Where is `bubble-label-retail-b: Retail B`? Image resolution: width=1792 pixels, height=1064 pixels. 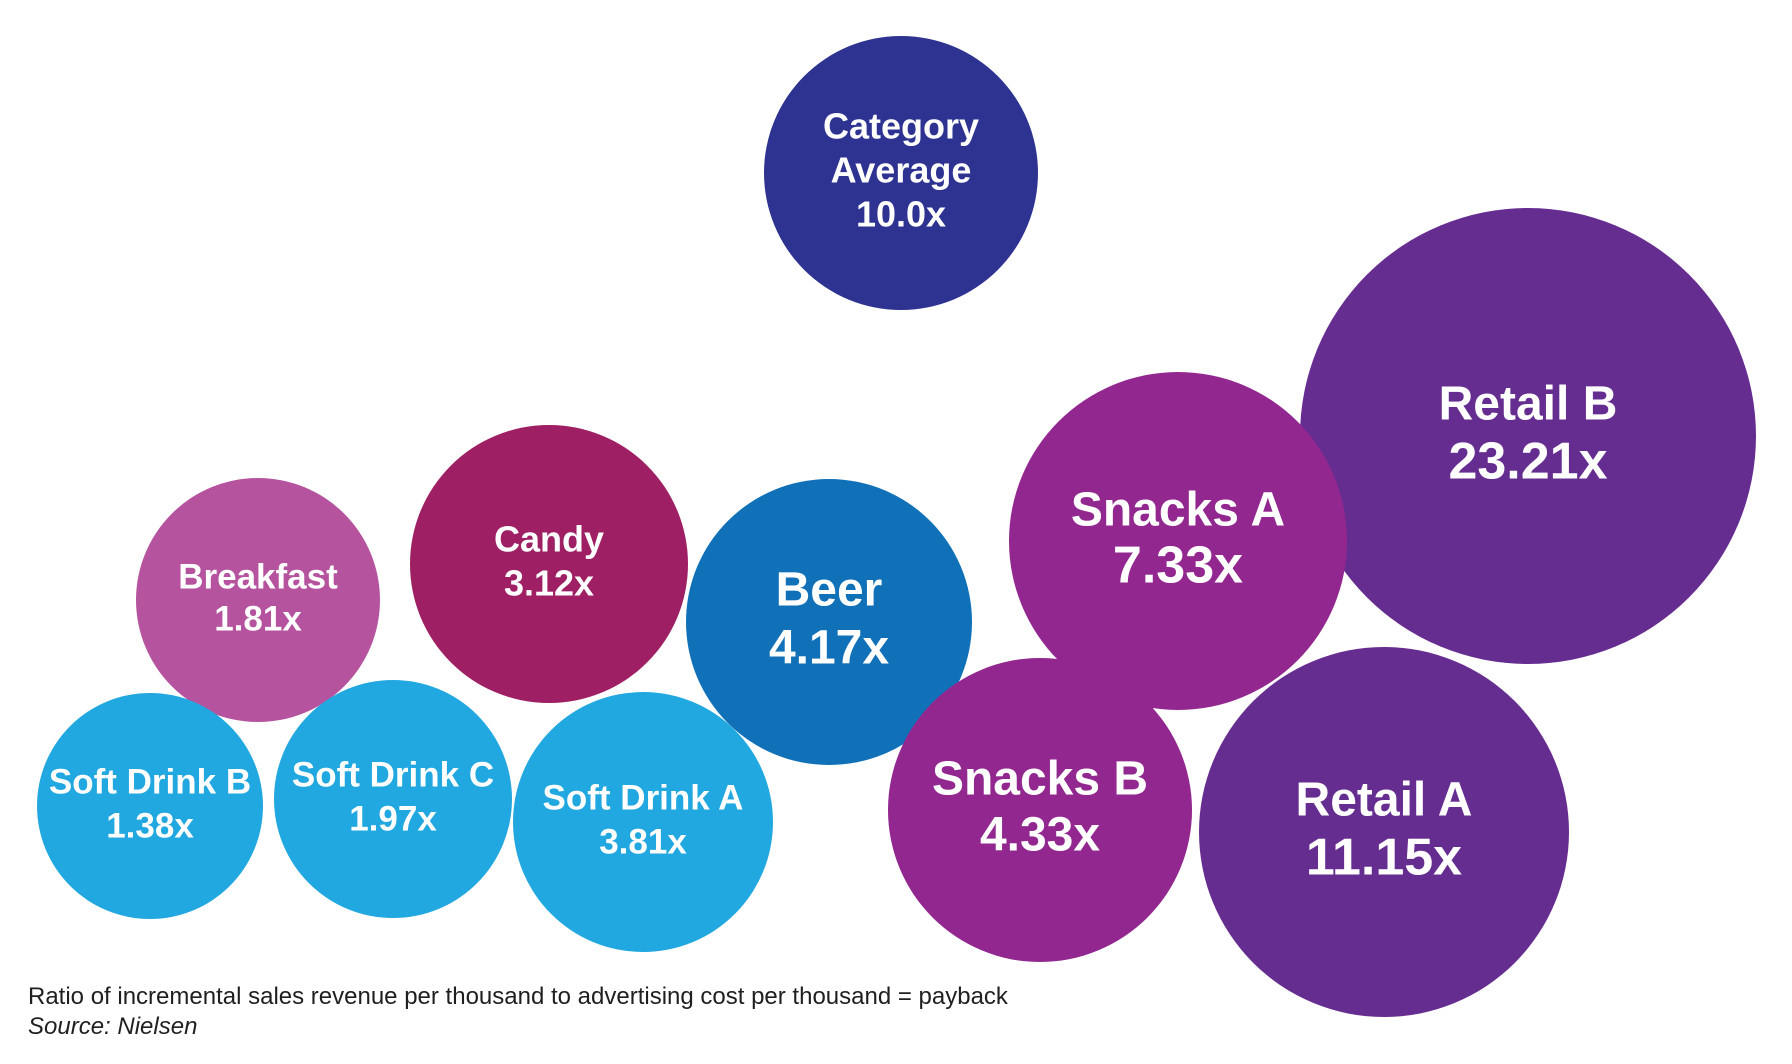 bubble-label-retail-b: Retail B is located at coordinates (1528, 404).